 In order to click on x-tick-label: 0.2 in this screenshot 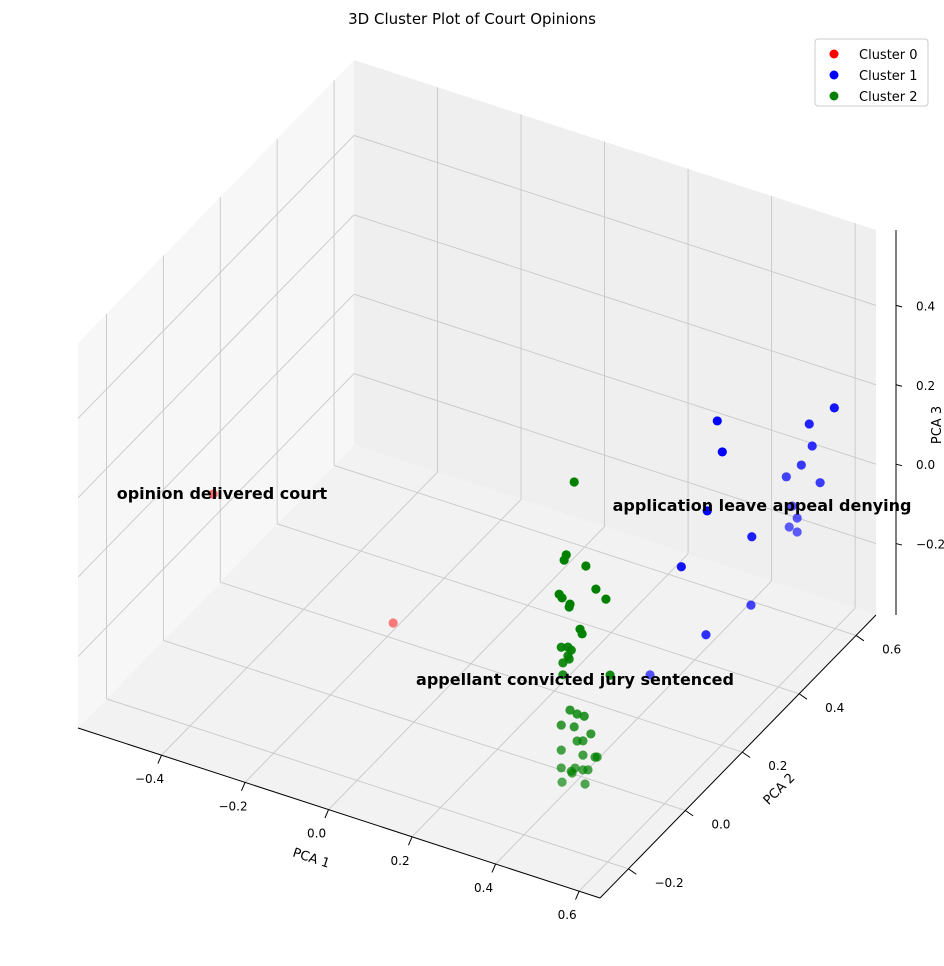, I will do `click(400, 861)`.